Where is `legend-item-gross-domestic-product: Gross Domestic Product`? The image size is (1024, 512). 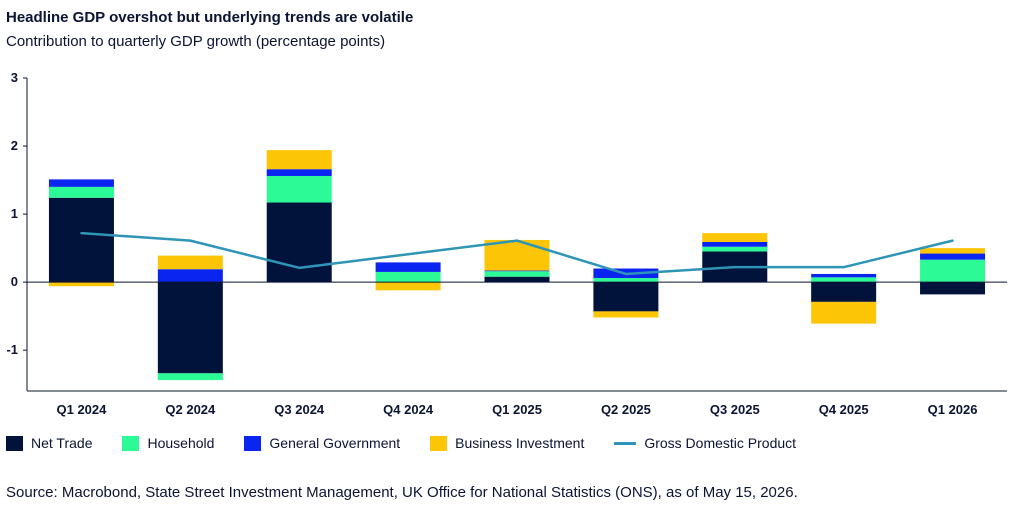
legend-item-gross-domestic-product: Gross Domestic Product is located at coordinates (705, 443).